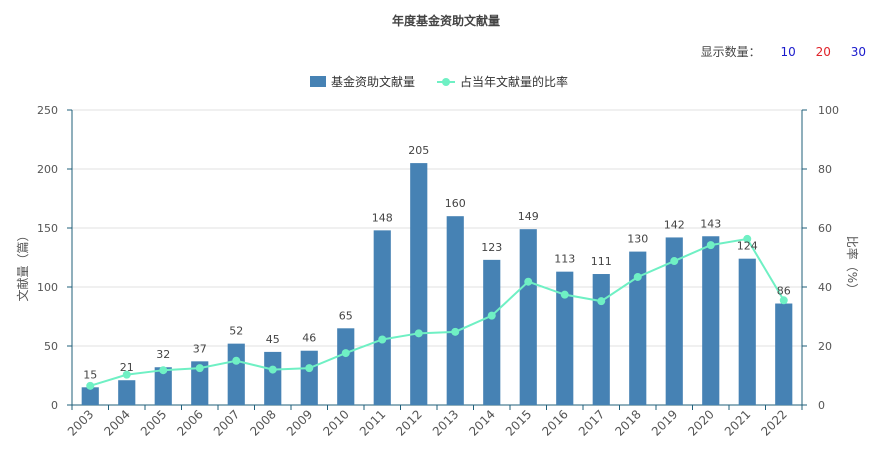 The width and height of the screenshot is (892, 459). What do you see at coordinates (445, 21) in the screenshot?
I see `chart-title: 年度基金资助文献量` at bounding box center [445, 21].